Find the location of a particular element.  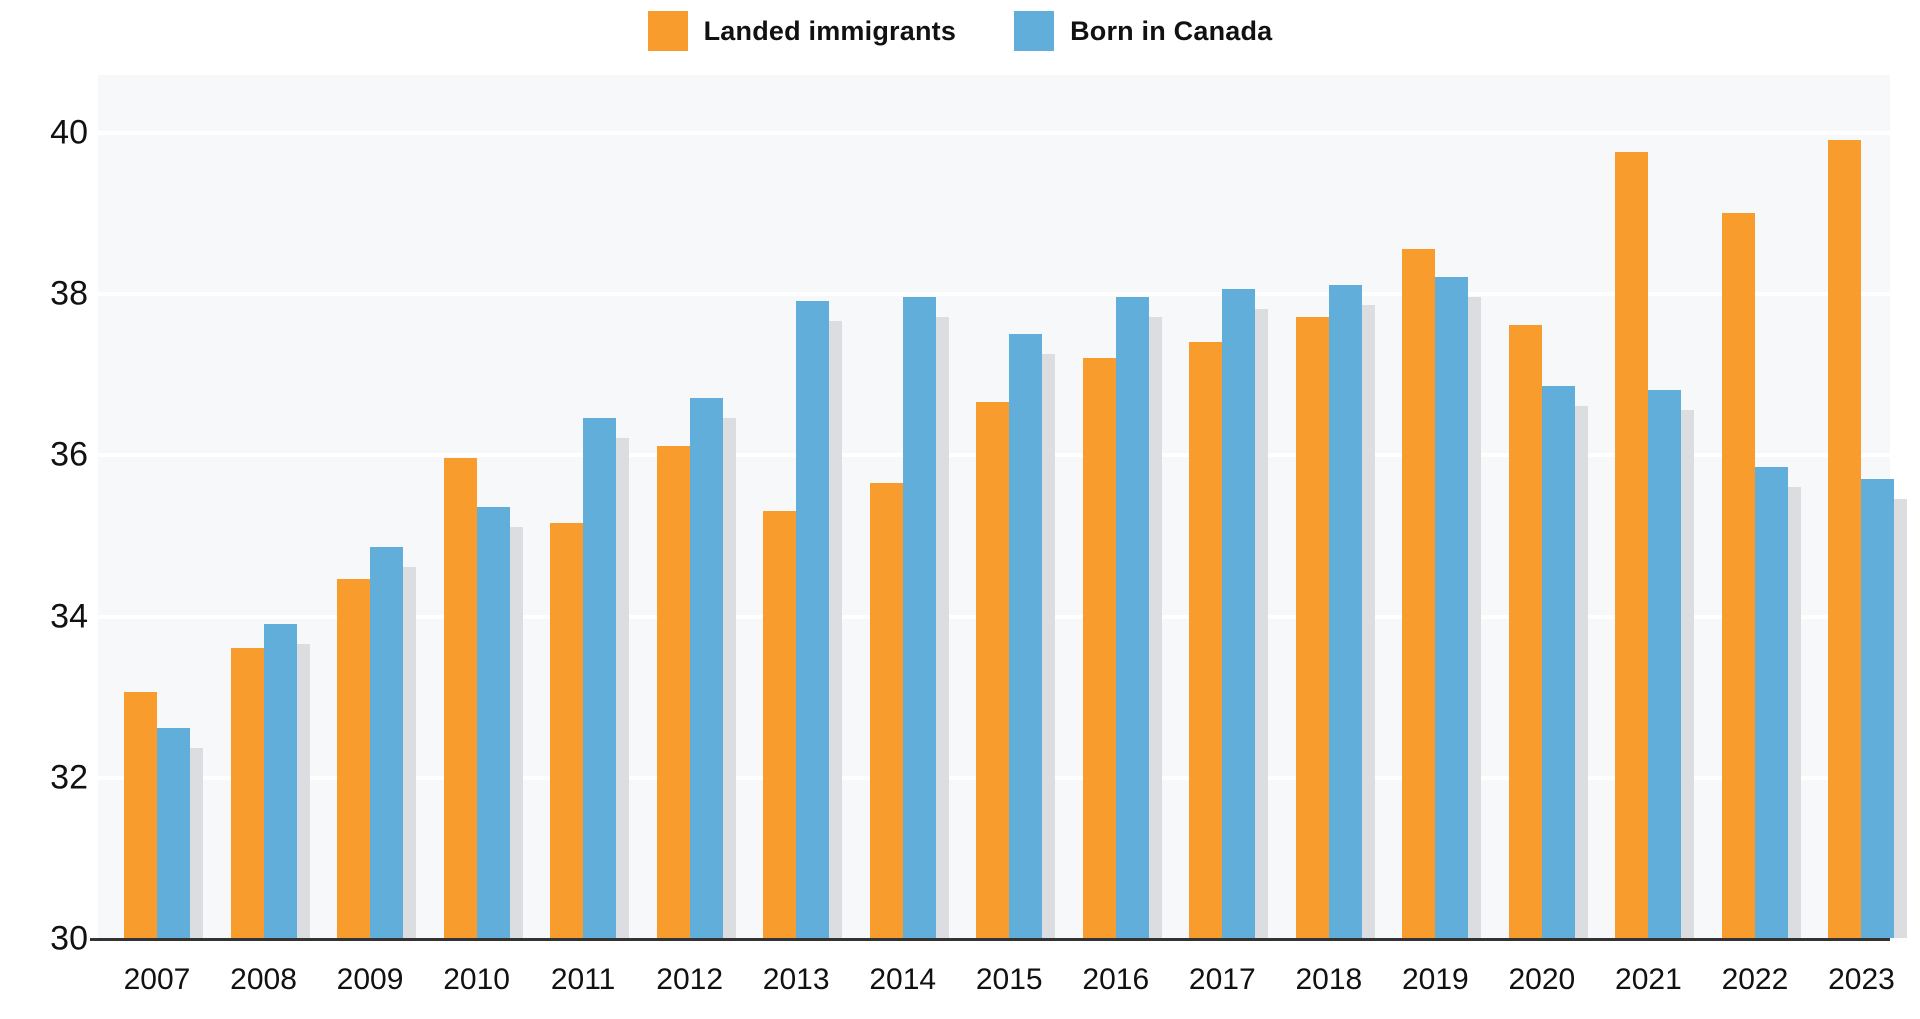

x-tick-label-2011: 2011 is located at coordinates (583, 979).